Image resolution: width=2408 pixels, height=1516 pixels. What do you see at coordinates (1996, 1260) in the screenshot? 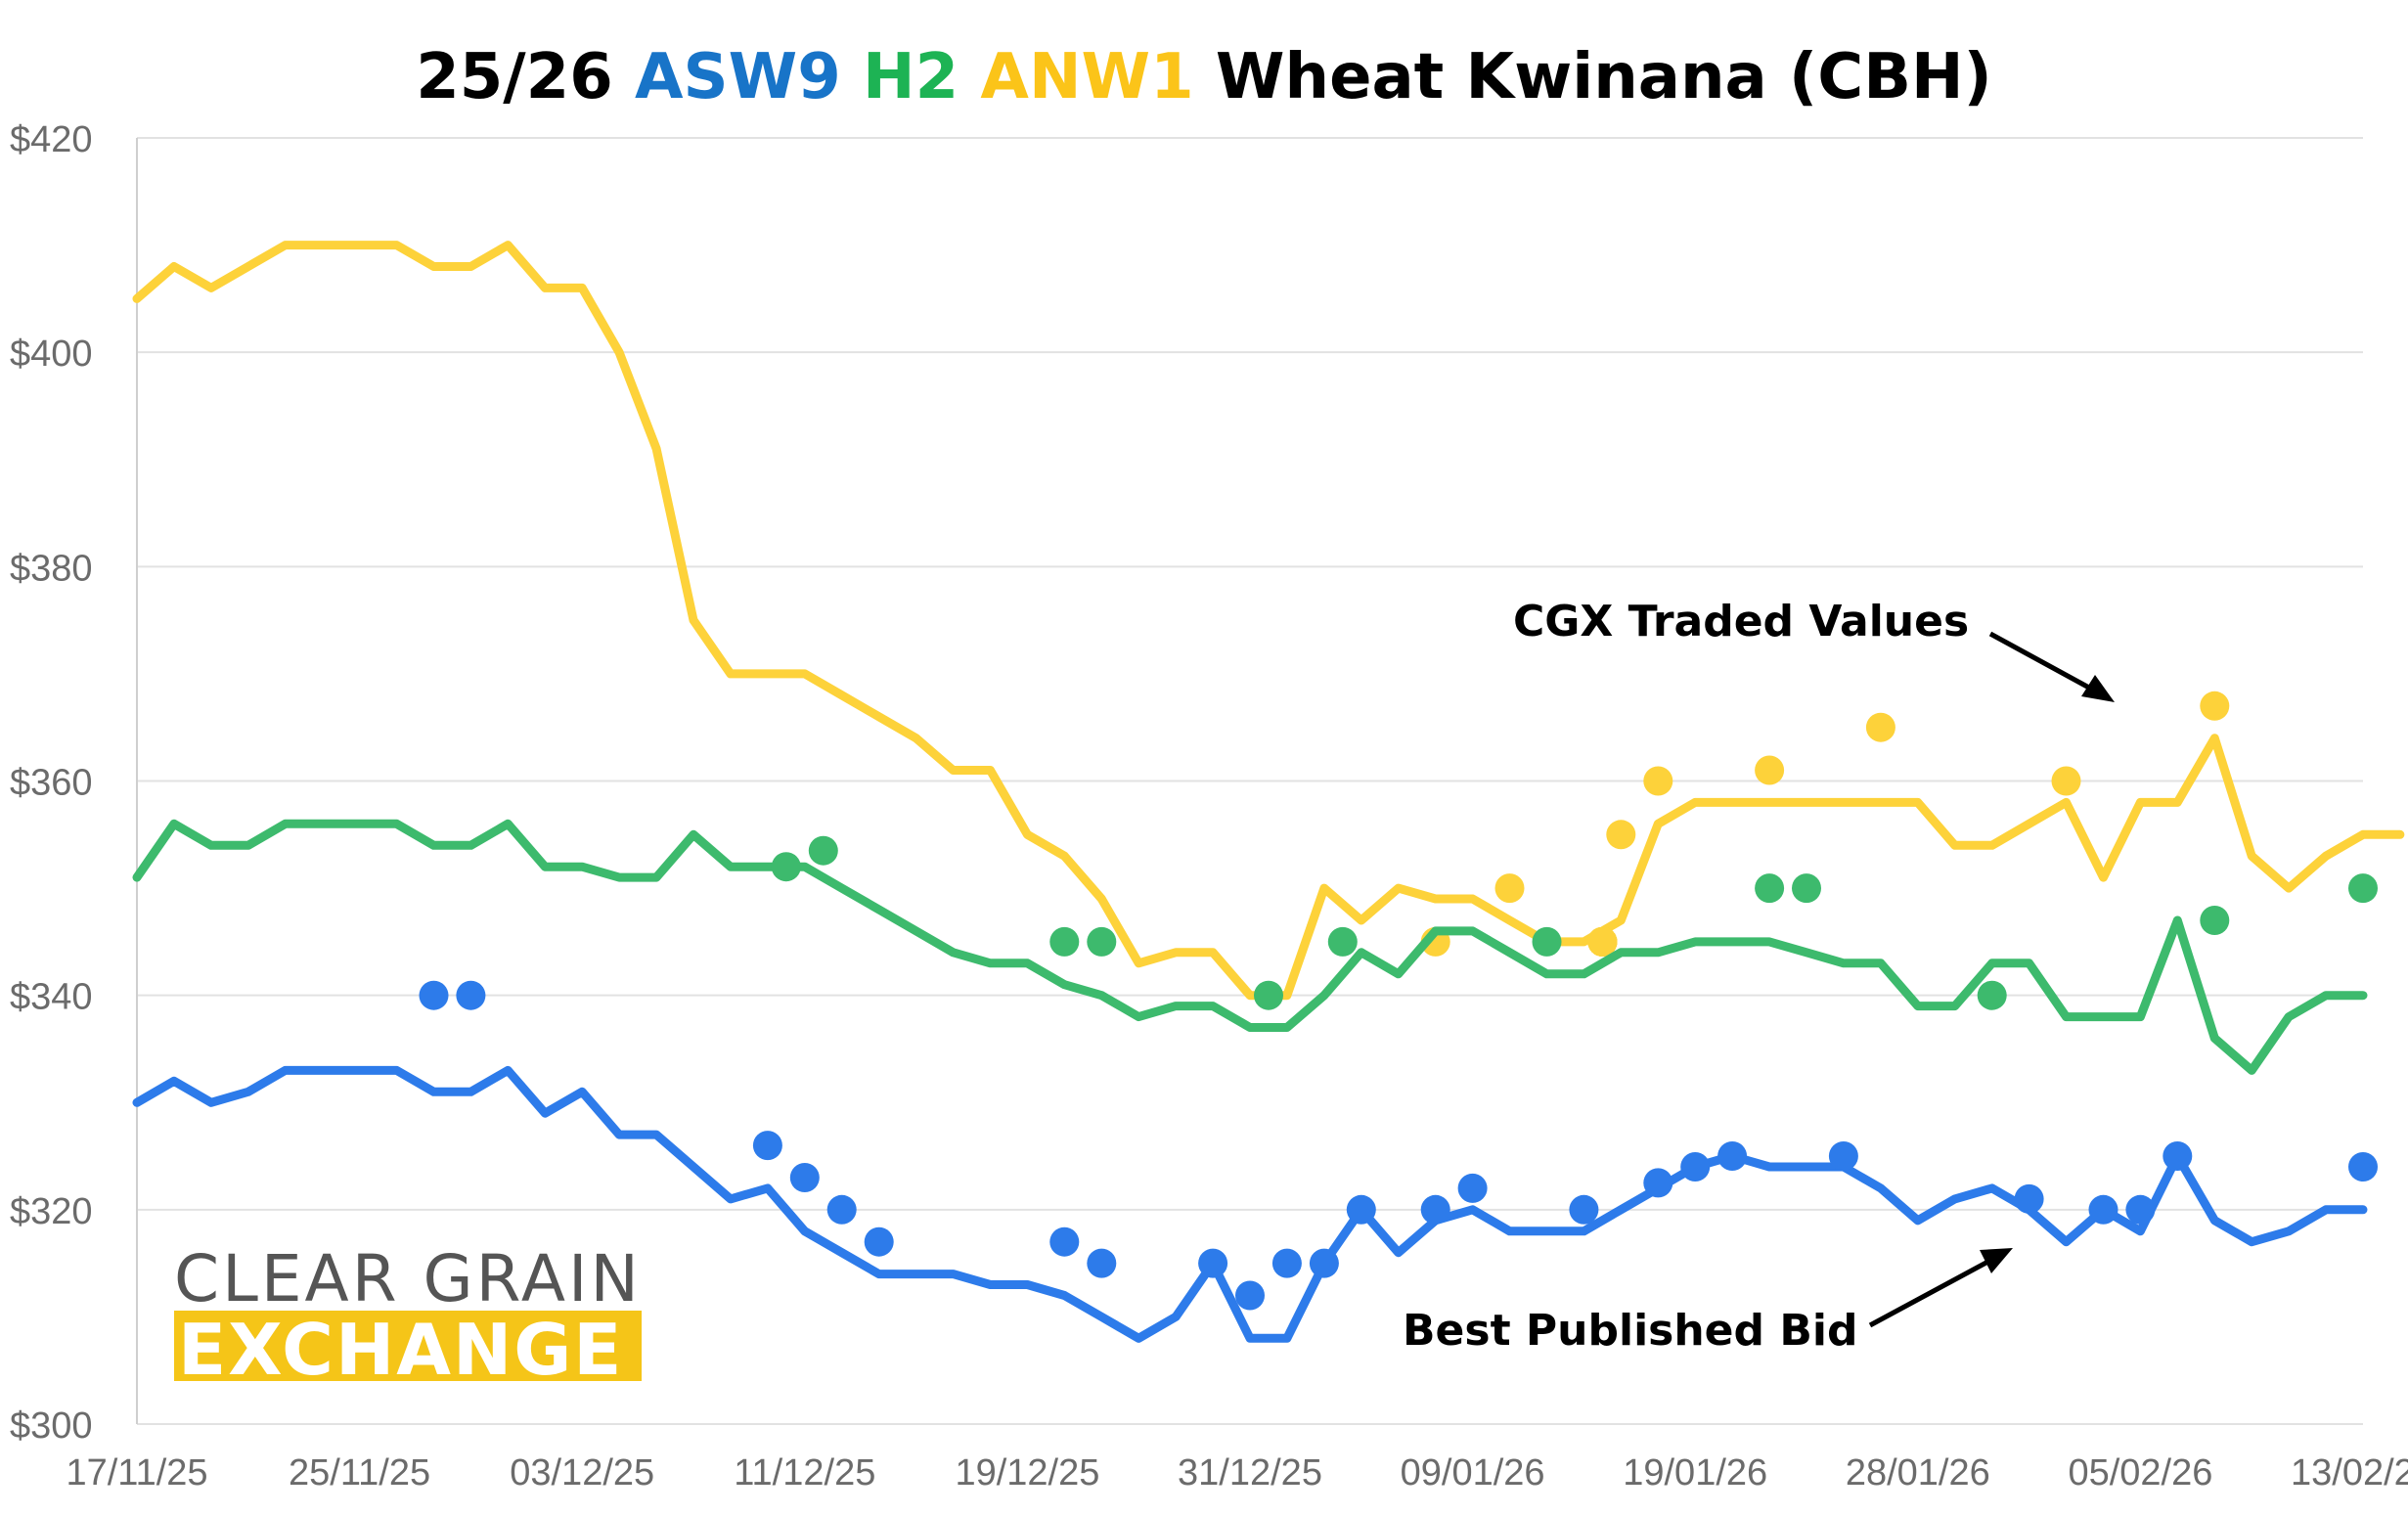
I see `annotation-best-bid-arrowhead` at bounding box center [1996, 1260].